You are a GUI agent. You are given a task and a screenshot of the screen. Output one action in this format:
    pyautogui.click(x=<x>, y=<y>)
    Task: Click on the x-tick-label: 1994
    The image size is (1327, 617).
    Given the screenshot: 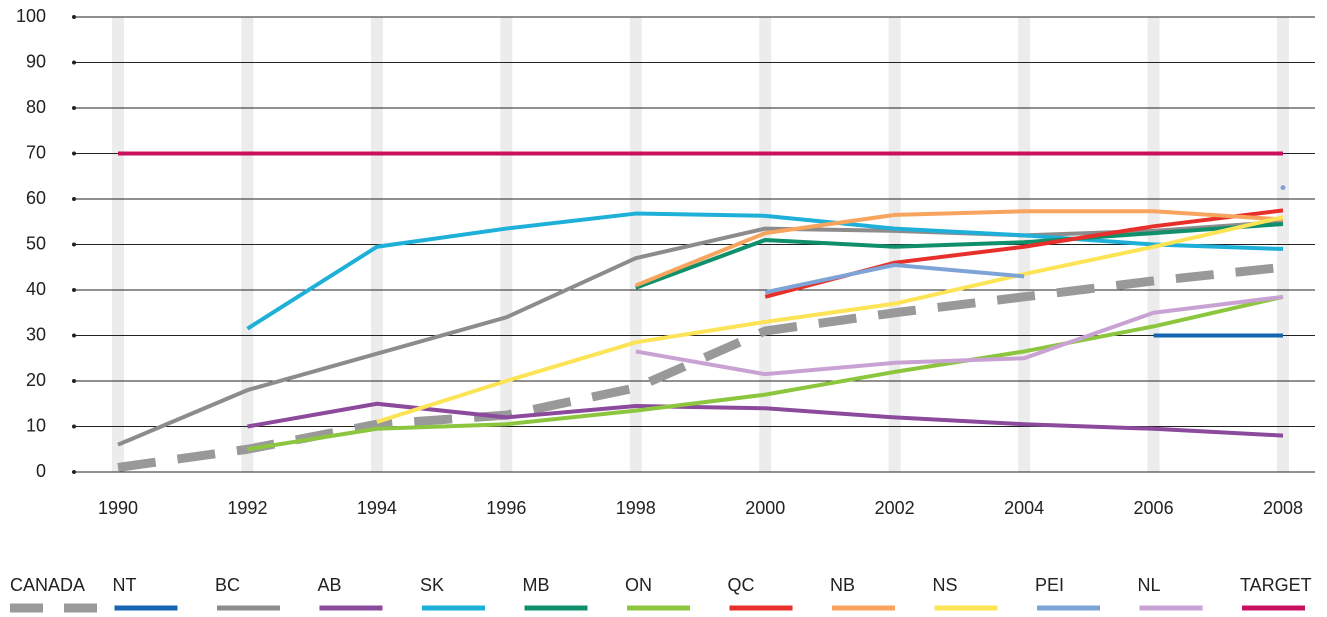 What is the action you would take?
    pyautogui.click(x=377, y=508)
    